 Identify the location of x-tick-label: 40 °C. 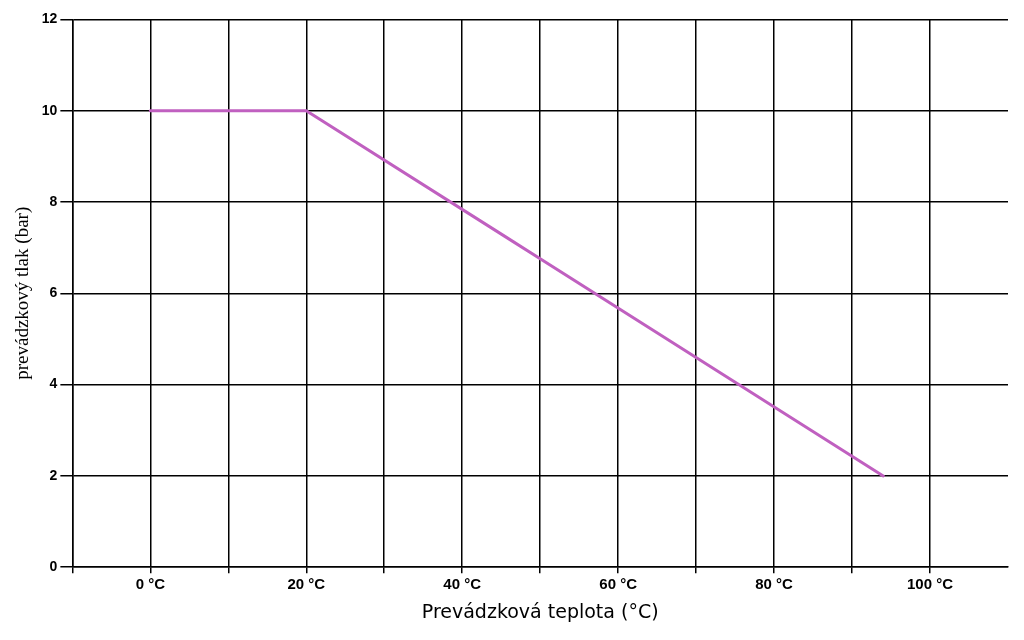
(462, 584).